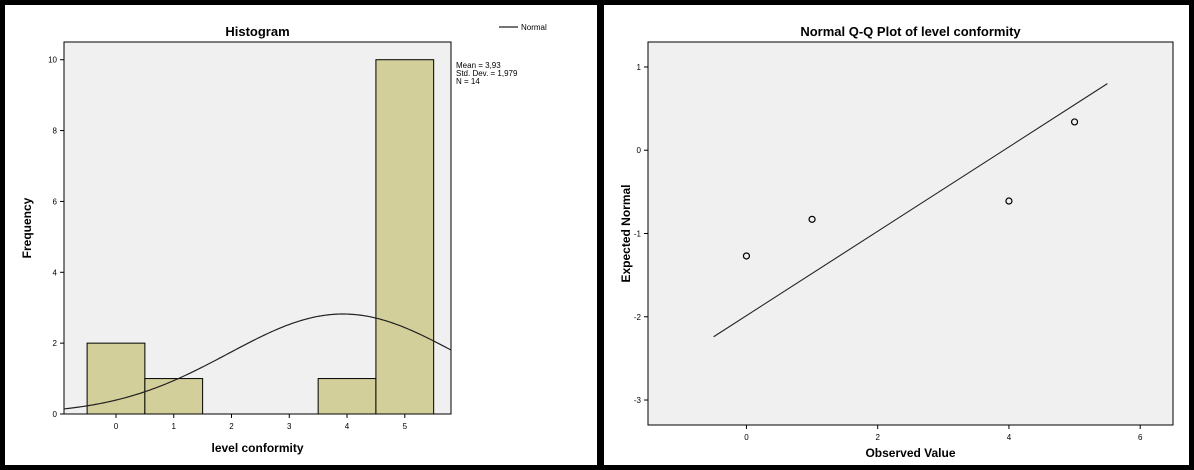  I want to click on y-tick-label: 2, so click(55, 343).